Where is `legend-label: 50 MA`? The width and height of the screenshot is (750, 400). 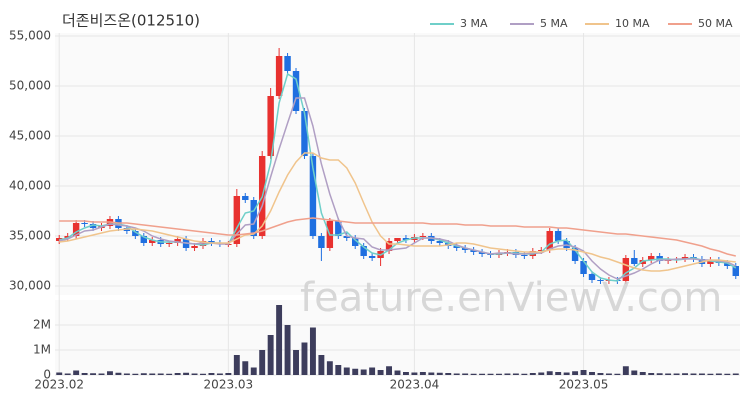
legend-label: 50 MA is located at coordinates (715, 23).